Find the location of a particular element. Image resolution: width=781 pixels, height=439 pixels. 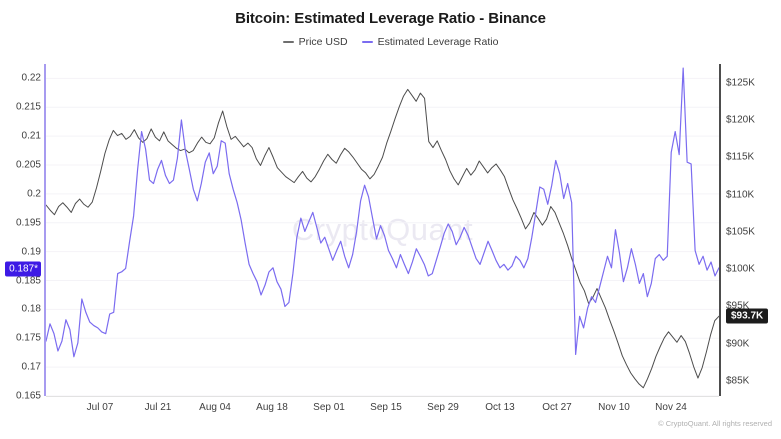

right-axis-tick-label: $115K is located at coordinates (740, 157).